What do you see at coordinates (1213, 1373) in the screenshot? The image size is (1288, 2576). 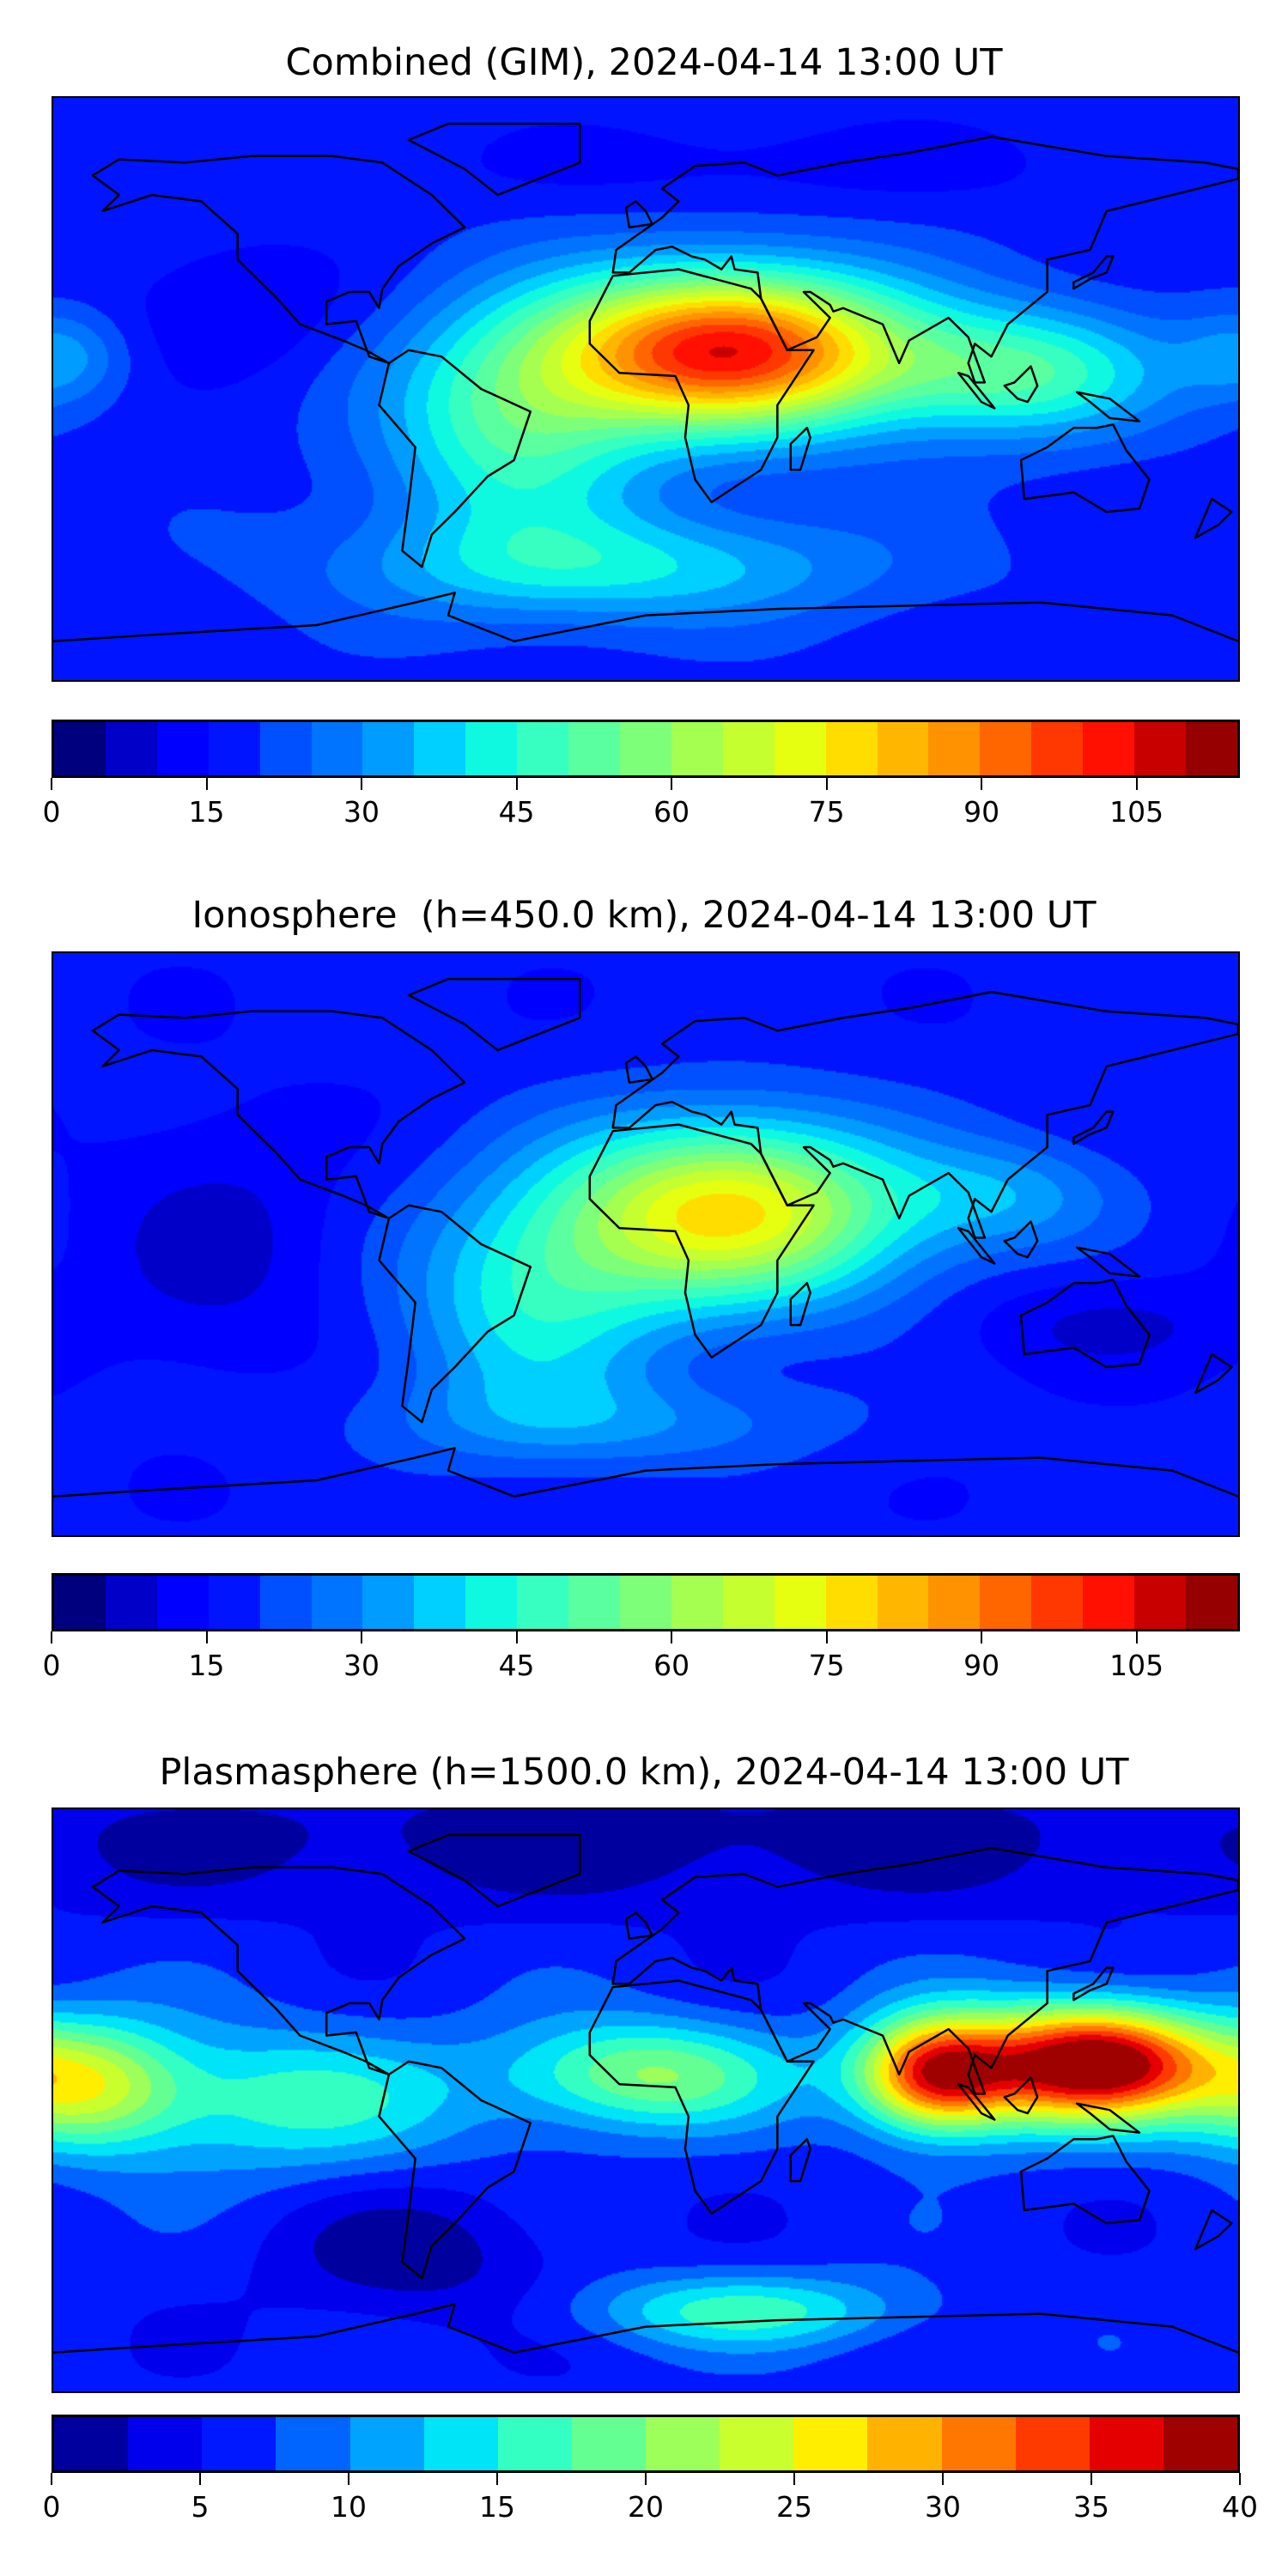 I see `coastline-new-zealand` at bounding box center [1213, 1373].